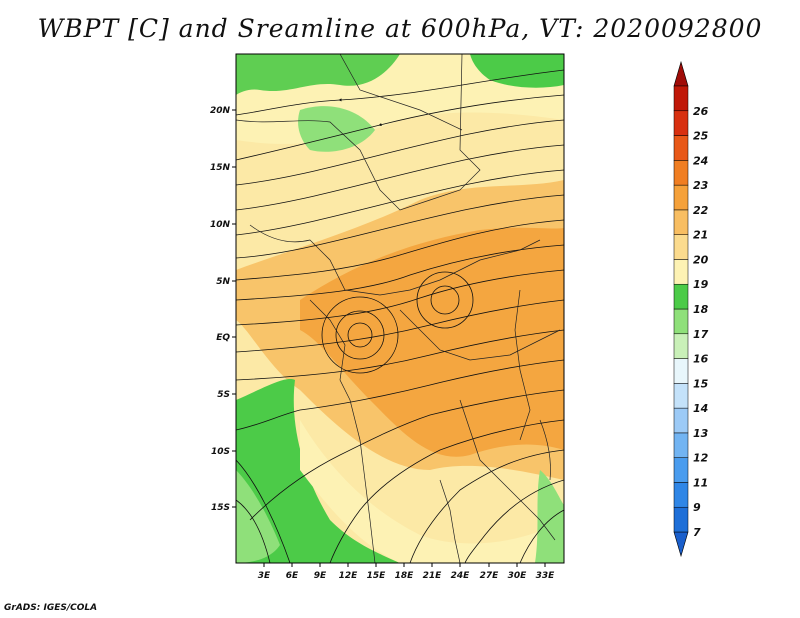  Describe the element at coordinates (220, 111) in the screenshot. I see `lat-label: 20N` at that location.